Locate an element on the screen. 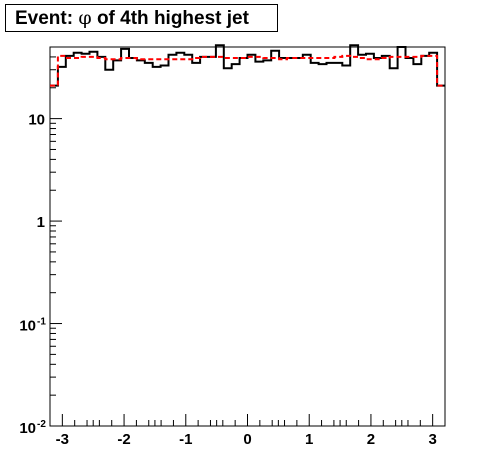 The height and width of the screenshot is (472, 496). y-tick-label-text: 10 is located at coordinates (36, 120).